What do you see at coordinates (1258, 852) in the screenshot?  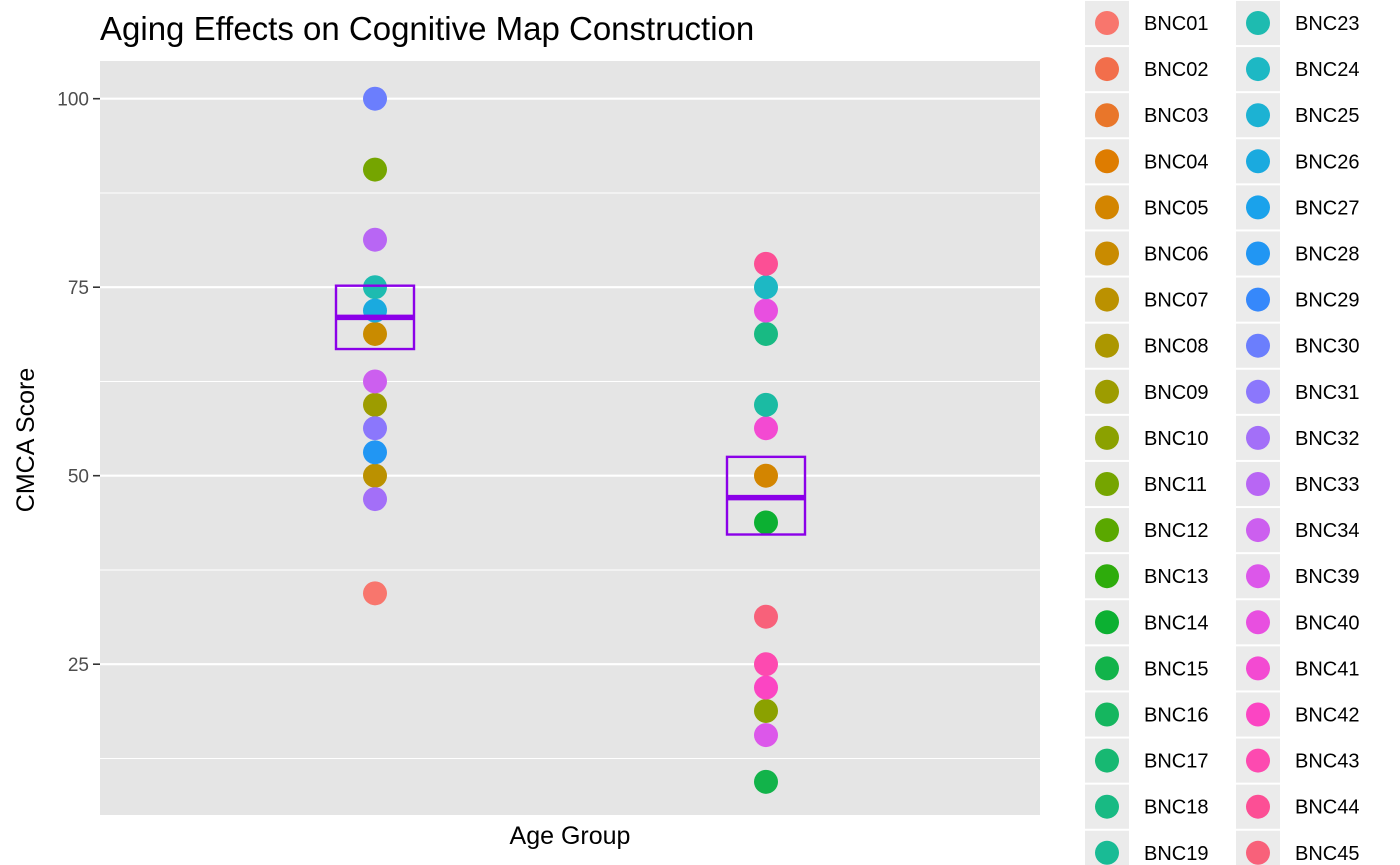 I see `legend-key-bnc45` at bounding box center [1258, 852].